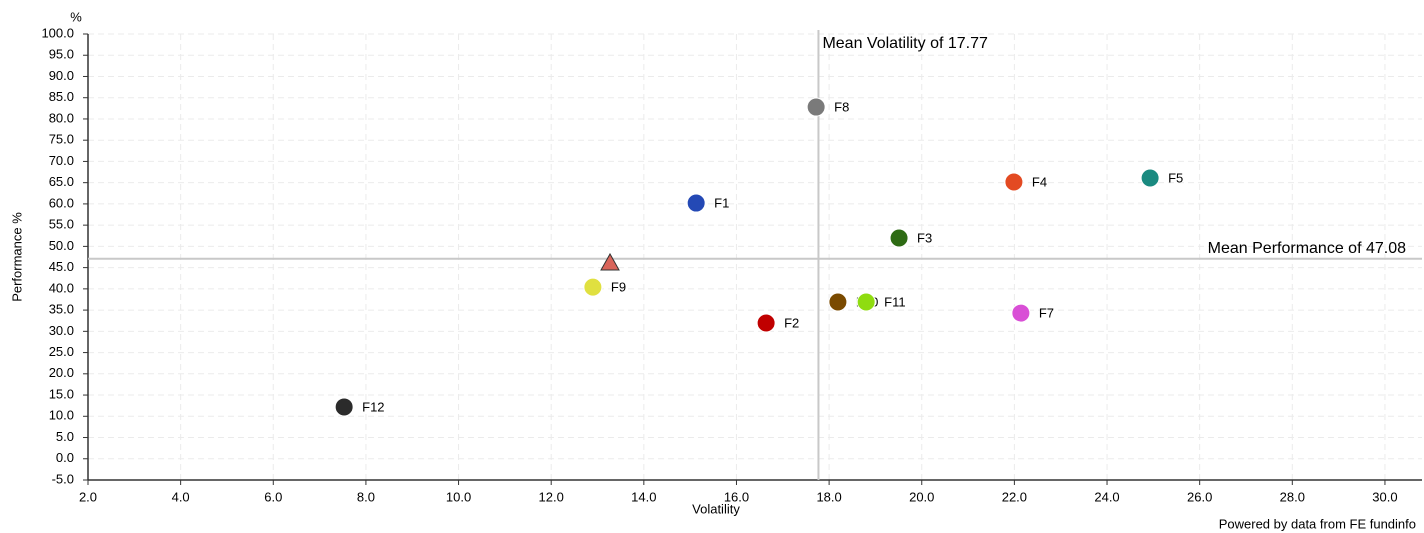  What do you see at coordinates (88, 496) in the screenshot?
I see `x-tick-label: 2.0` at bounding box center [88, 496].